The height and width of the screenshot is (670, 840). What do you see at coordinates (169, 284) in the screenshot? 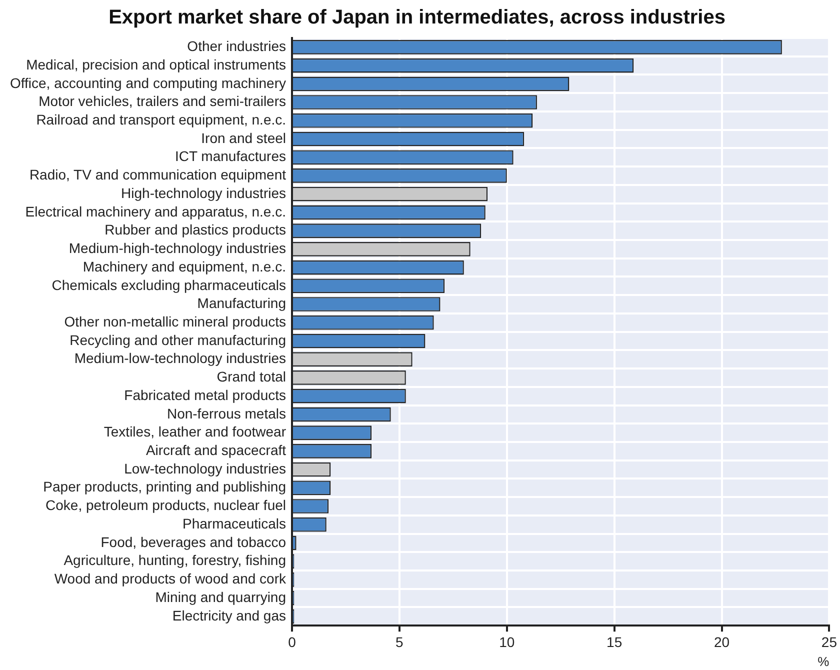
I see `y-tick-label: Chemicals excluding pharmaceuticals` at bounding box center [169, 284].